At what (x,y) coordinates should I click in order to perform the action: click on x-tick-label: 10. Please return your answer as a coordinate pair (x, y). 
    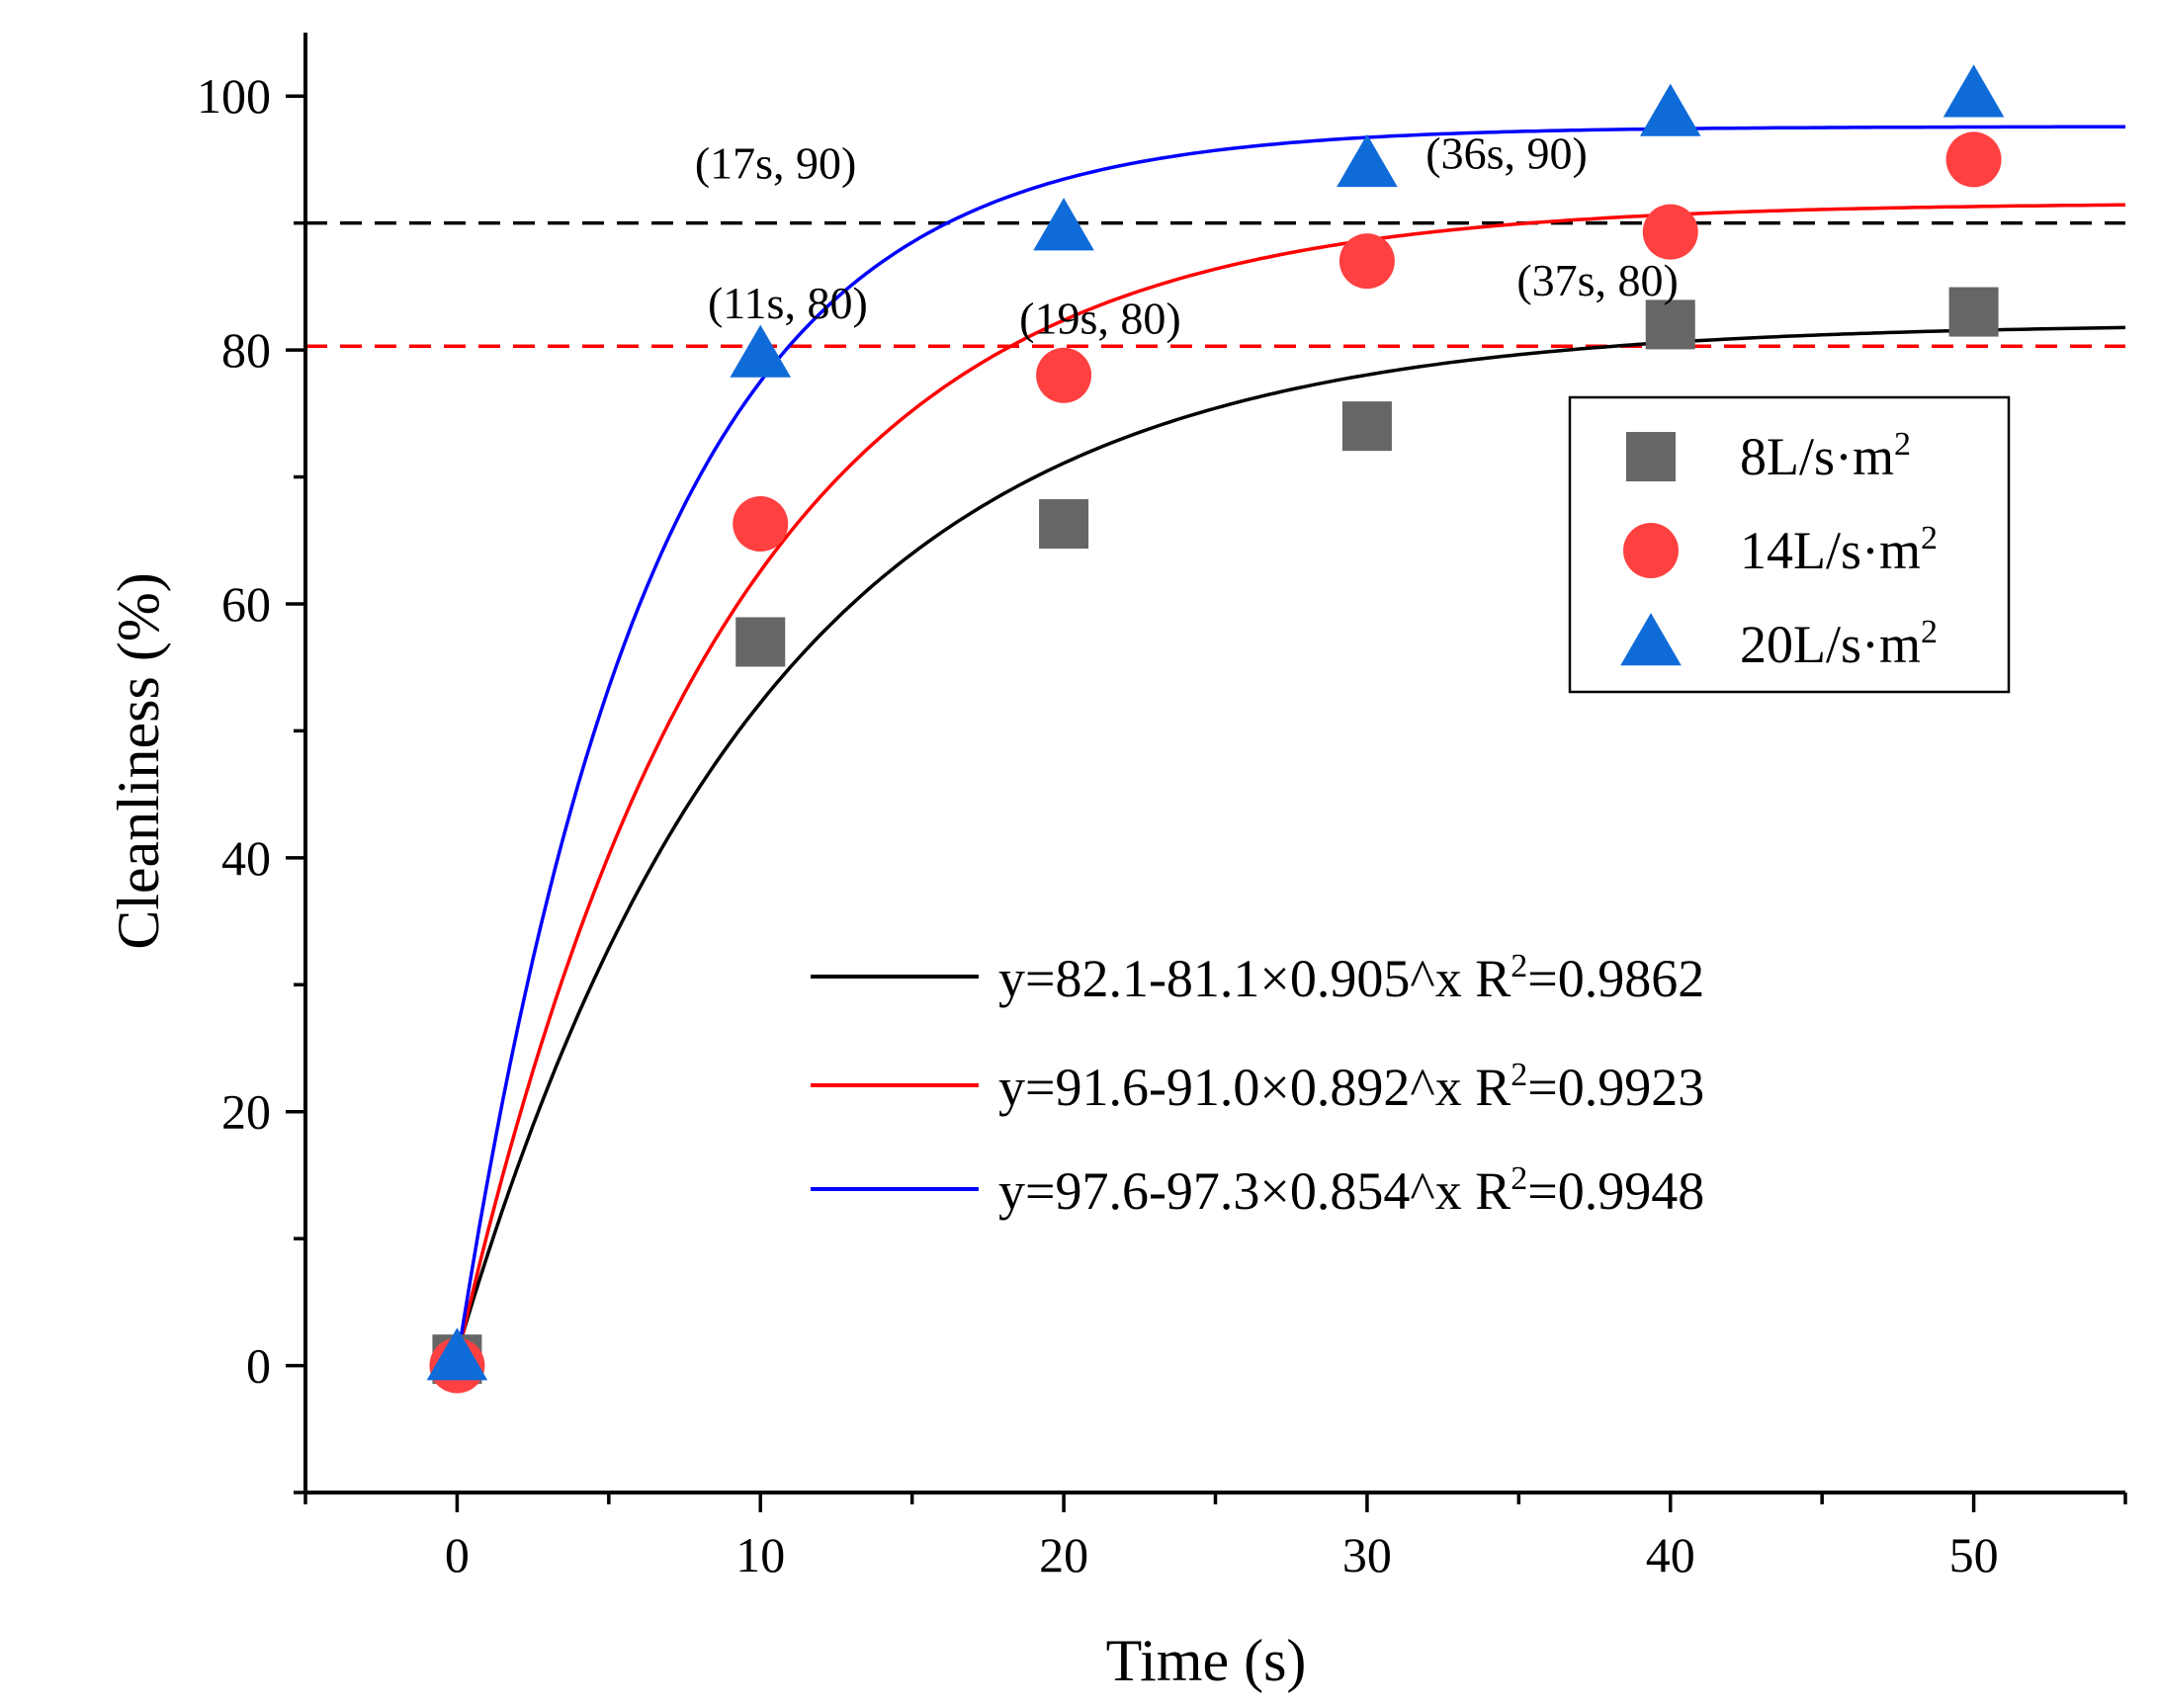
    Looking at the image, I should click on (760, 1554).